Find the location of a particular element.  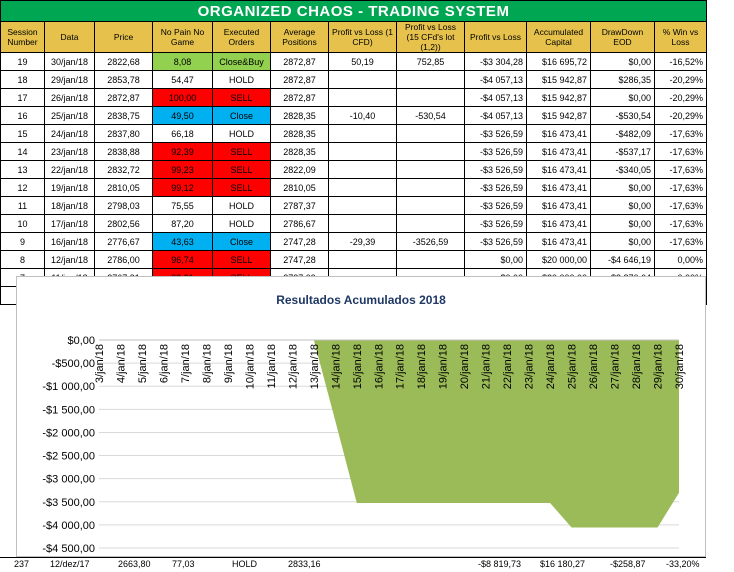

avg-position-cell: 2810,05 is located at coordinates (300, 188).